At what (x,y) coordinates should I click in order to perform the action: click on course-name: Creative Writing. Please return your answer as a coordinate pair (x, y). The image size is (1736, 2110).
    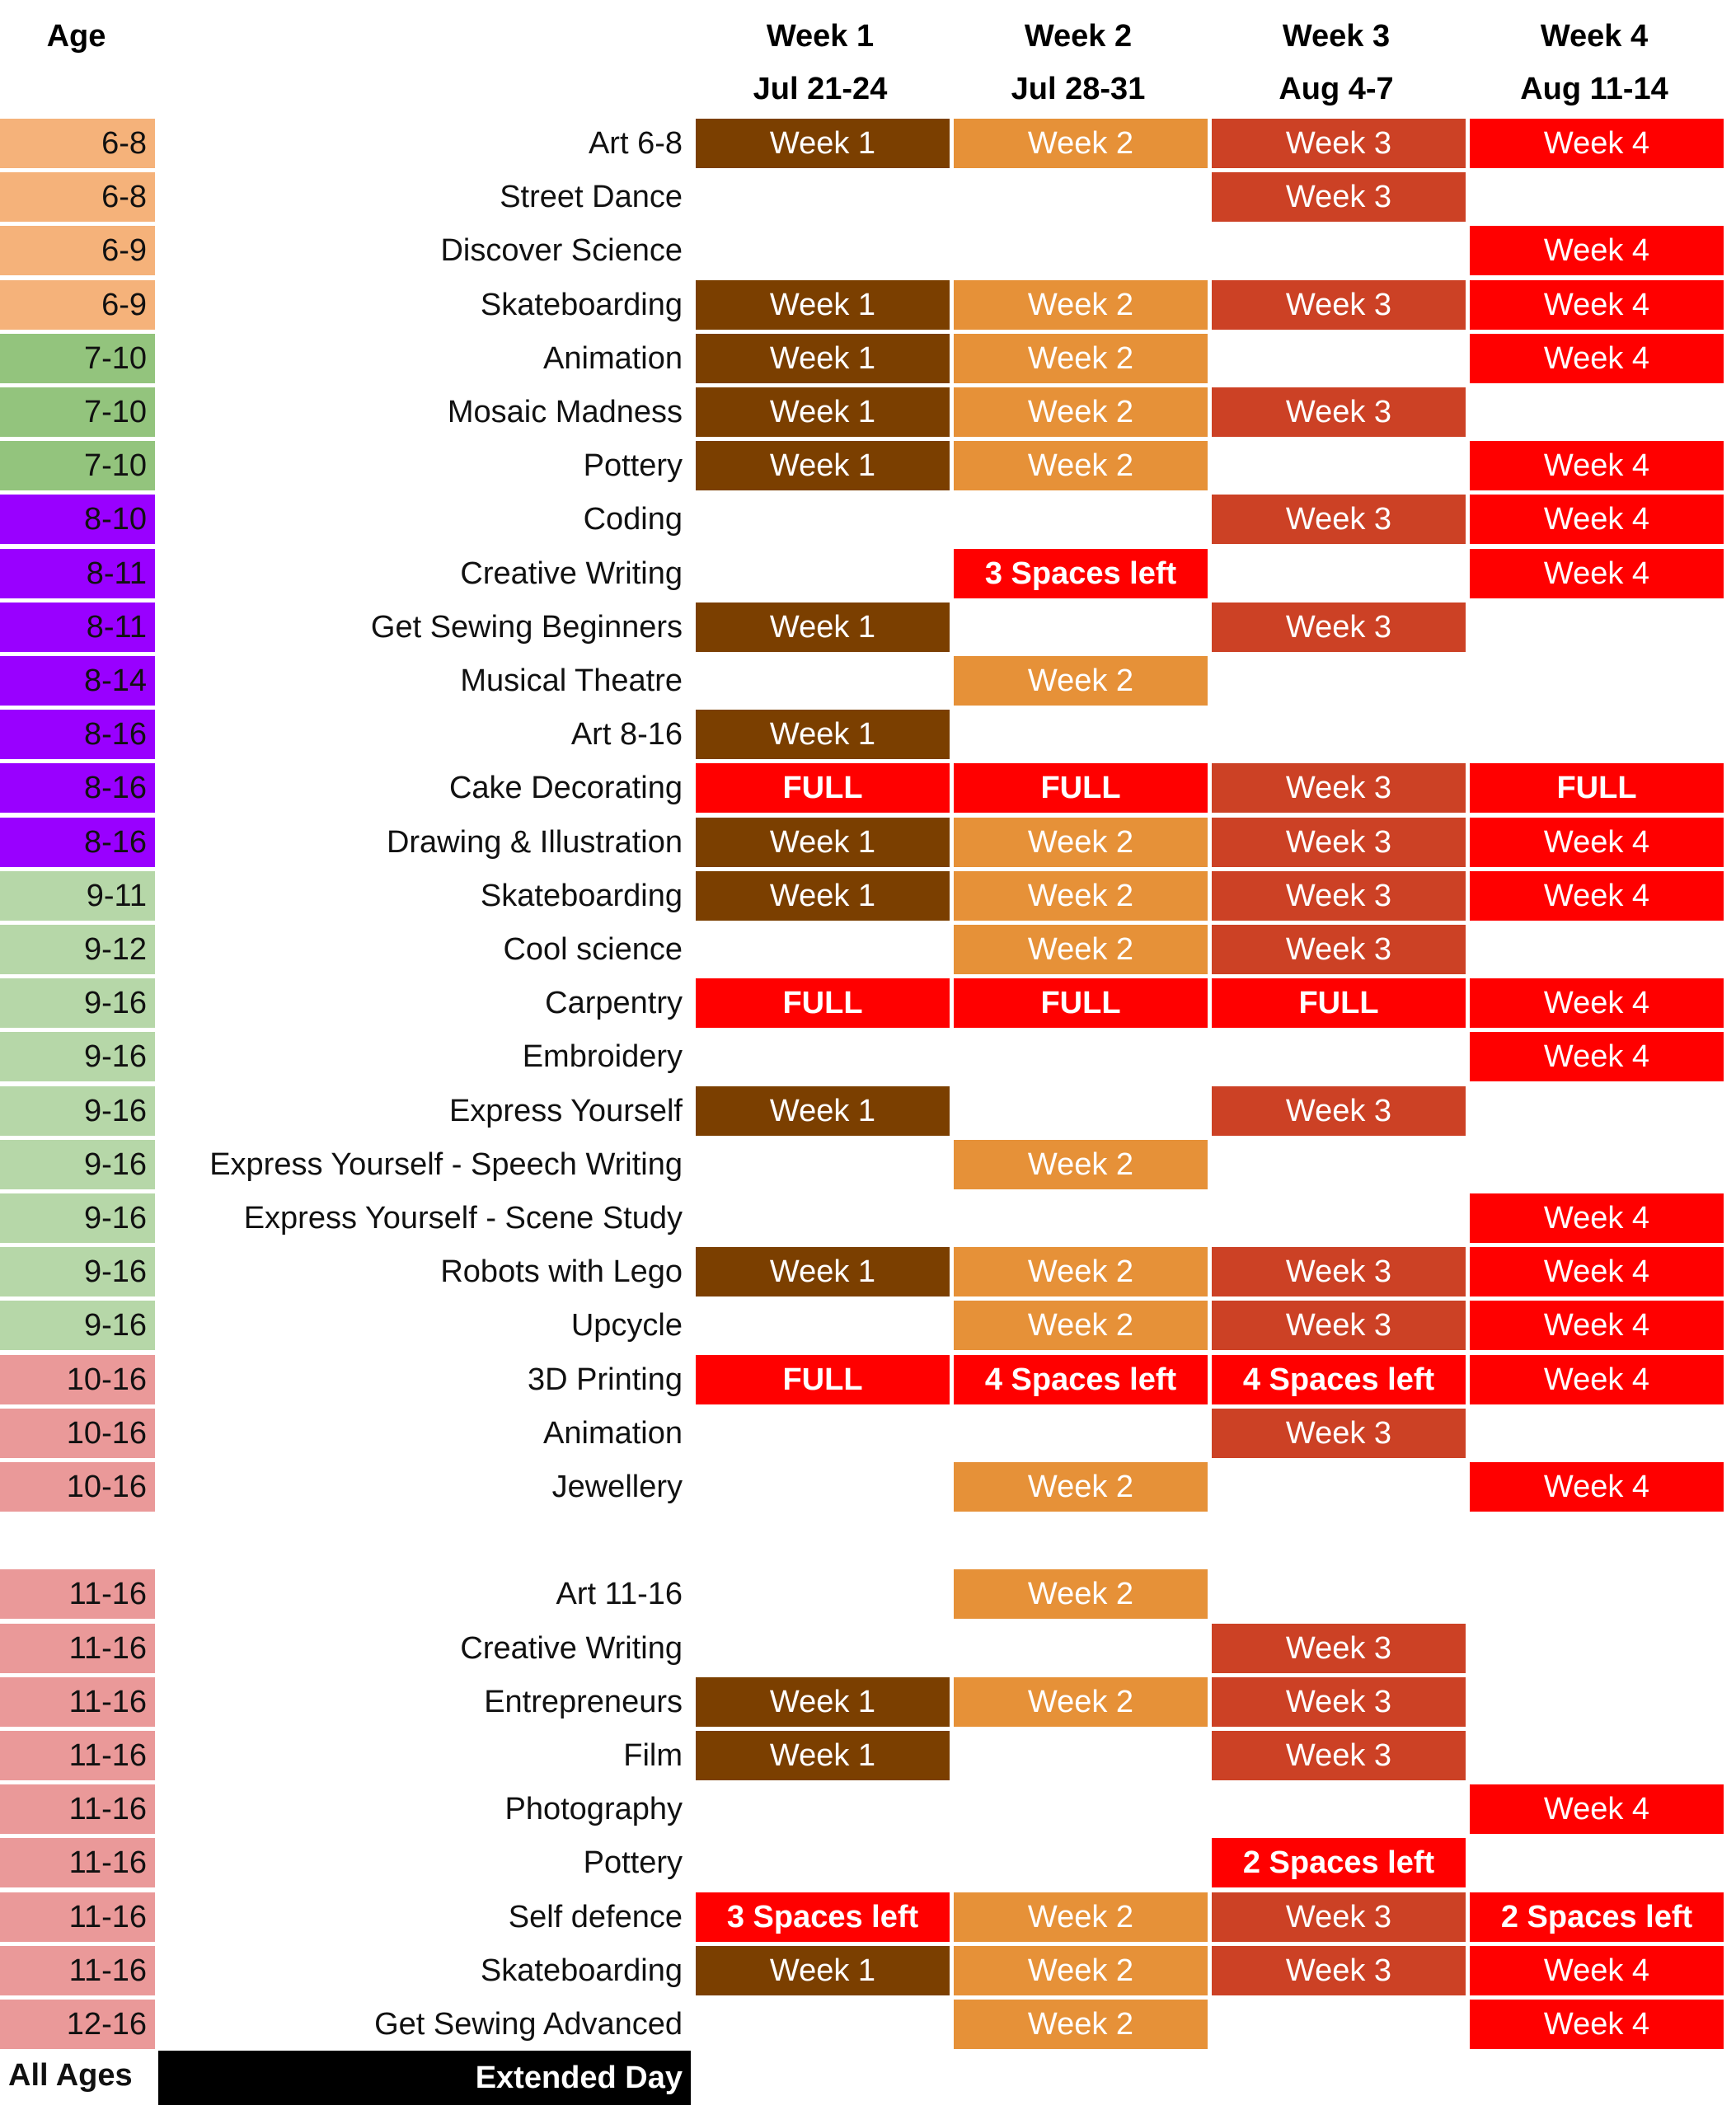
    Looking at the image, I should click on (571, 1648).